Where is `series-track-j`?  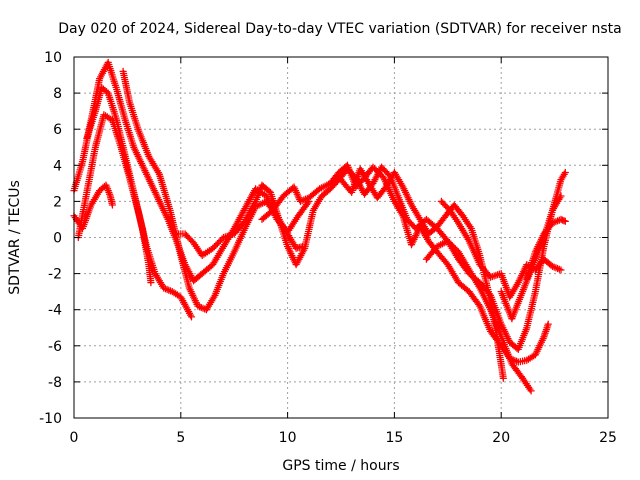
series-track-j is located at coordinates (501, 249).